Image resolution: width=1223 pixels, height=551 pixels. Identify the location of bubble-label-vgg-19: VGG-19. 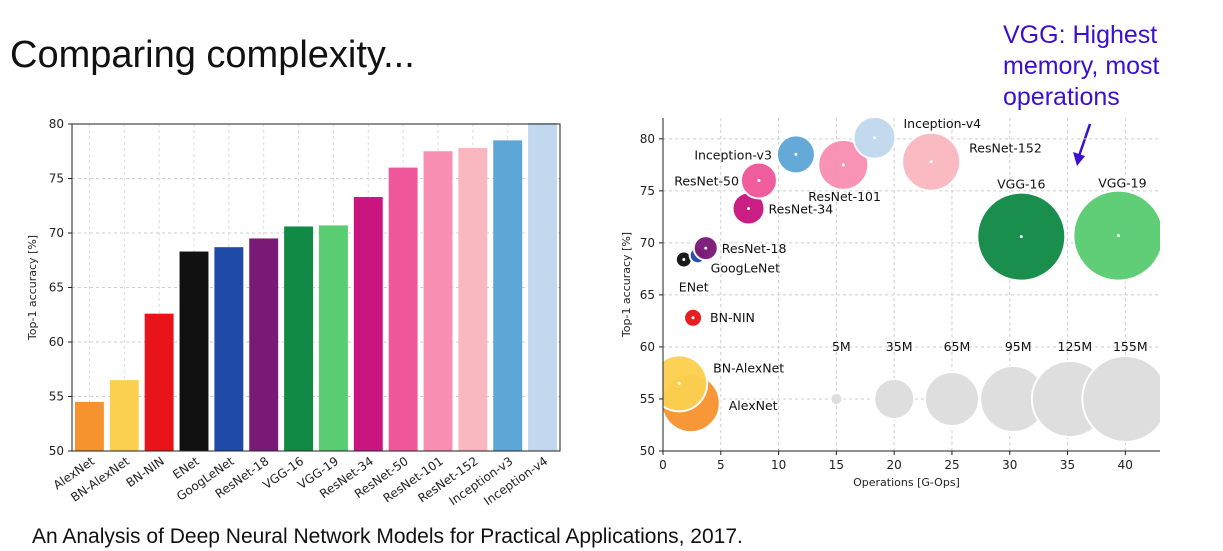
(1122, 183).